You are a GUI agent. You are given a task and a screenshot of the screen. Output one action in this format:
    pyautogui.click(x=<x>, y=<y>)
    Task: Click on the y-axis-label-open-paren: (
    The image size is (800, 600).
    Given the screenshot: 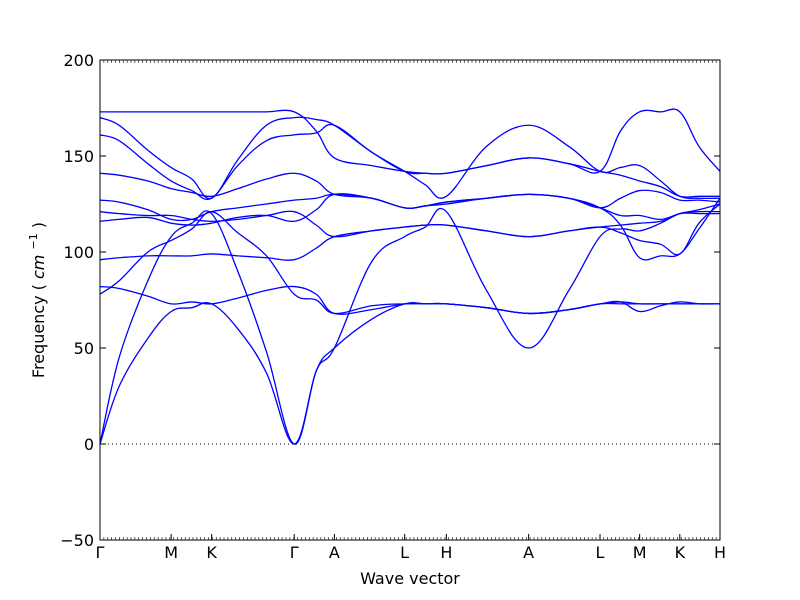 What is the action you would take?
    pyautogui.click(x=38, y=287)
    